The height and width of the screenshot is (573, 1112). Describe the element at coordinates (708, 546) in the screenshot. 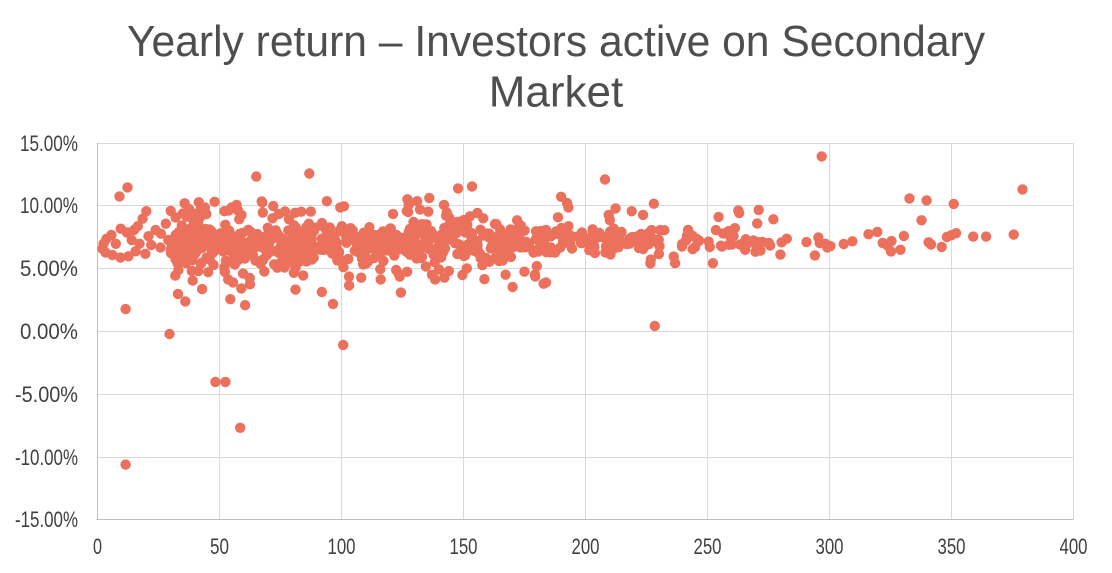

I see `svg-text: 250` at that location.